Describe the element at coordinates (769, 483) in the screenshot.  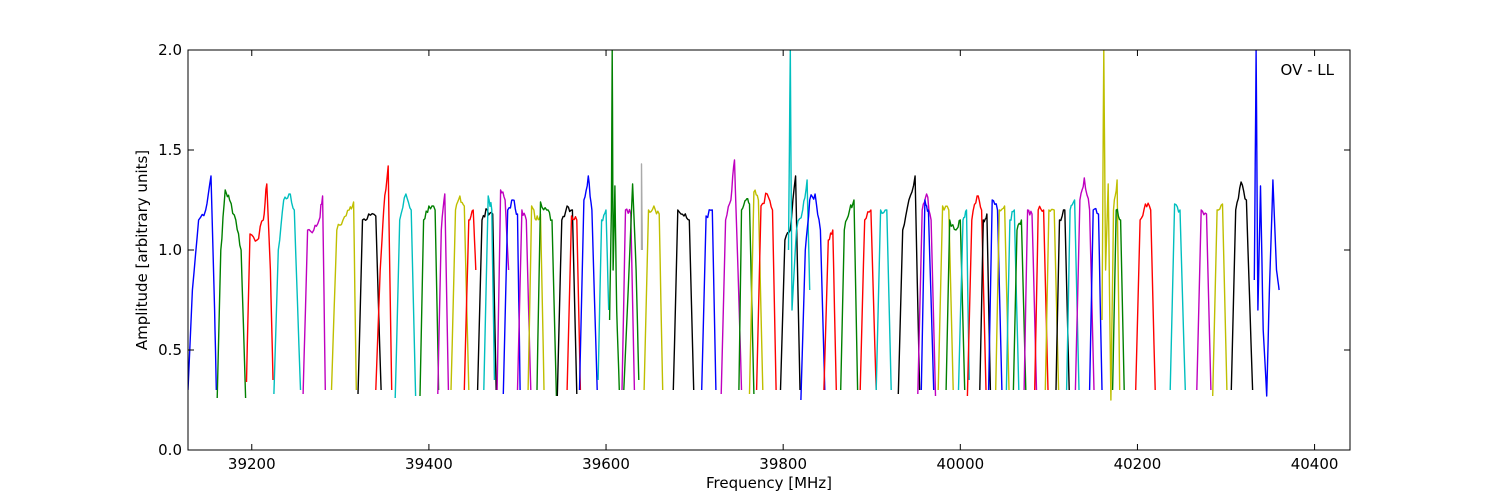
I see `x-axis-label: Frequency [MHz]` at that location.